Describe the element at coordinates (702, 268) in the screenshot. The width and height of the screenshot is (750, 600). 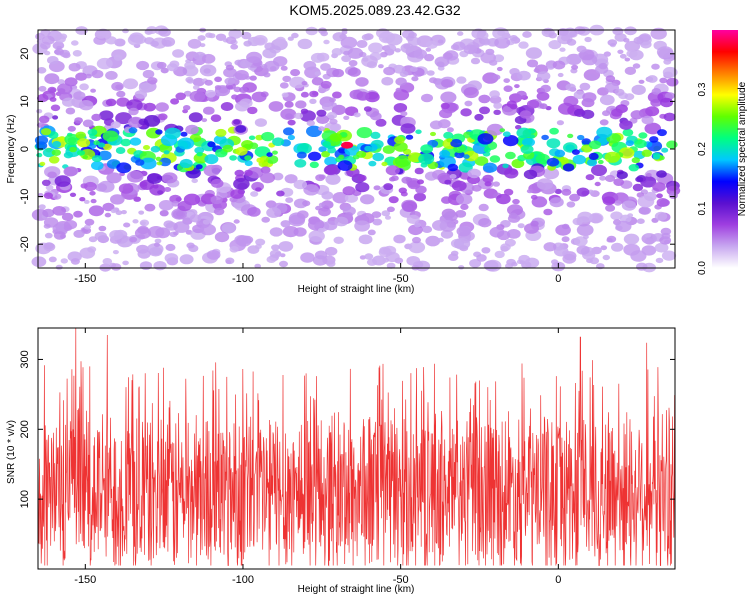
I see `colorbar-tick-label: 0.0` at that location.